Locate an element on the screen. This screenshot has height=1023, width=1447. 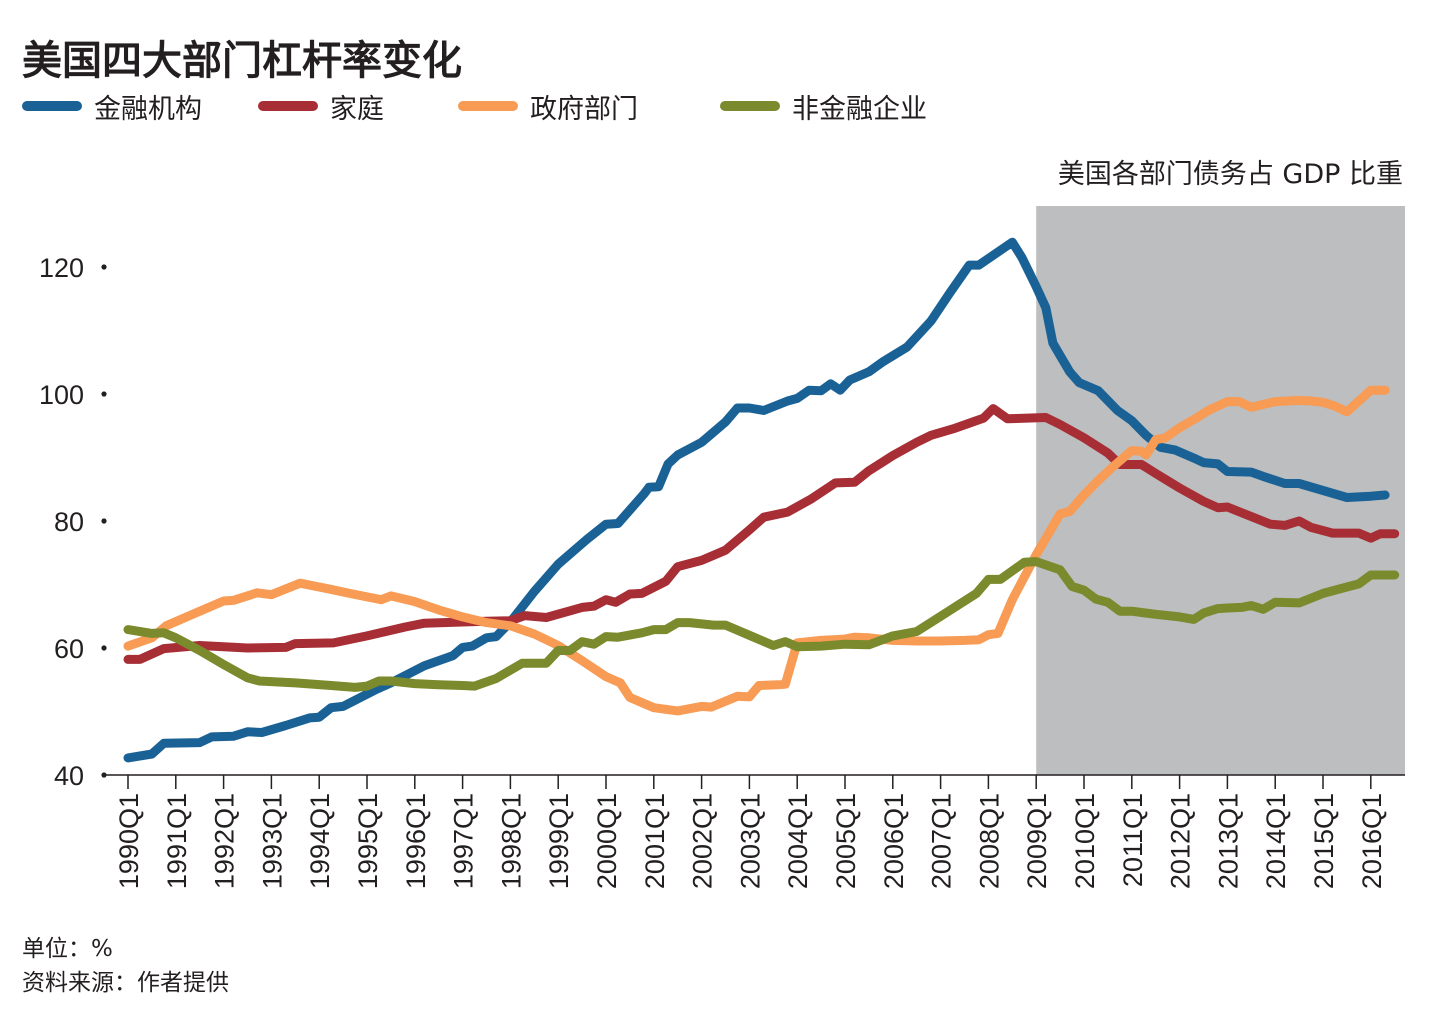
legend: 金融机构 家庭 政府部门 非金融企业 is located at coordinates (522, 106).